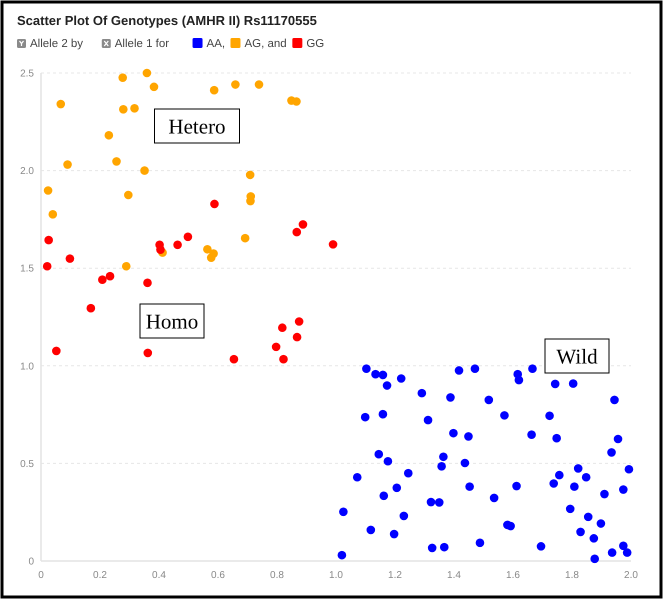  Describe the element at coordinates (218, 575) in the screenshot. I see `x-tick-label: 0.6` at that location.